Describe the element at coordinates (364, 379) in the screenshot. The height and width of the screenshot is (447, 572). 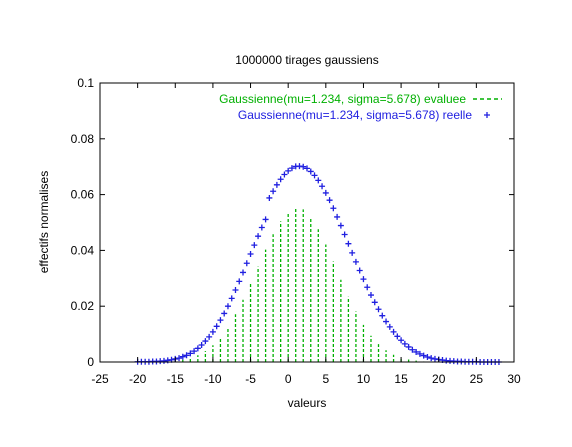
I see `x-tick-label: 10` at that location.